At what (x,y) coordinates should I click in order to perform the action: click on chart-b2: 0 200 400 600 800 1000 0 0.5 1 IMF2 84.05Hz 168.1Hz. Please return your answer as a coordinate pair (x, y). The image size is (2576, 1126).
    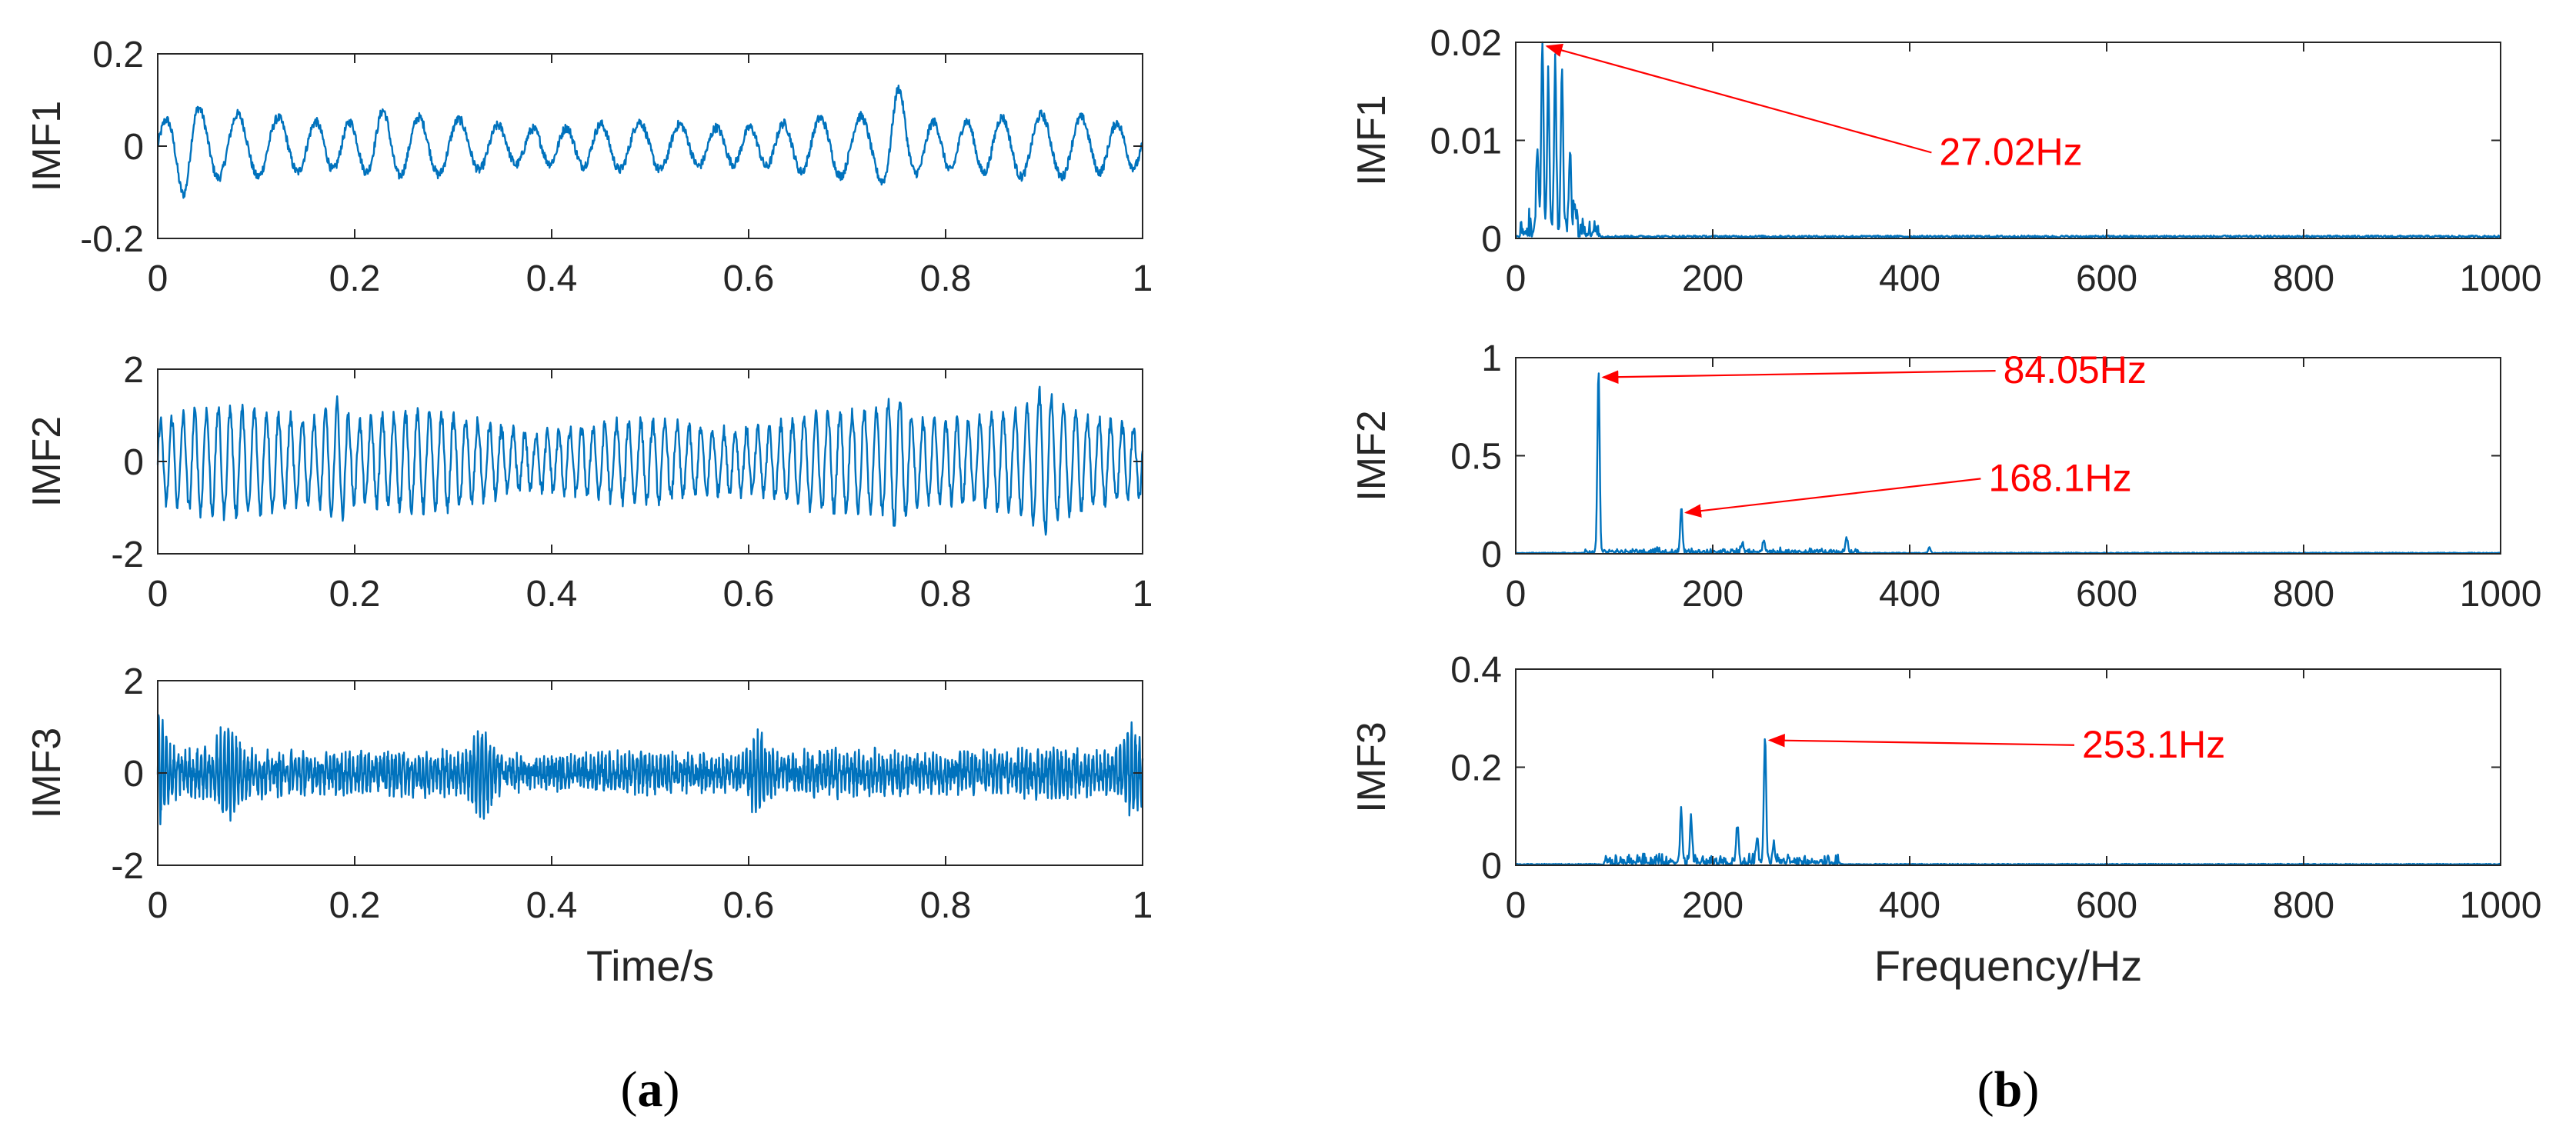
    Looking at the image, I should click on (1946, 477).